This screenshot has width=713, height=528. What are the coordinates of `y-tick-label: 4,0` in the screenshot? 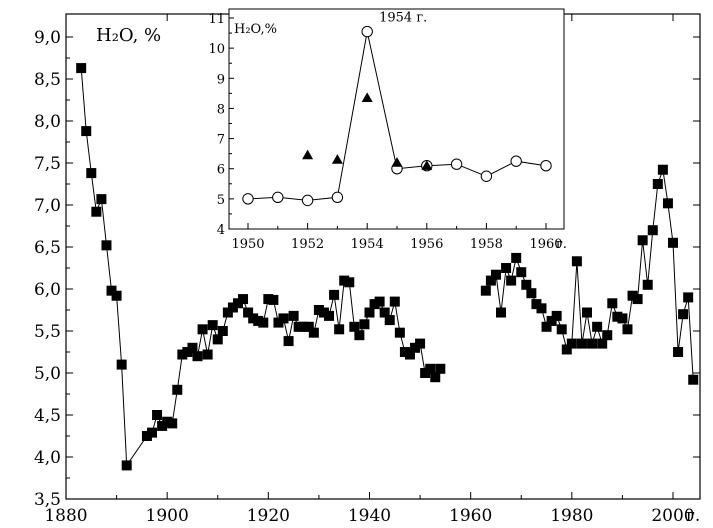 It's located at (47, 458).